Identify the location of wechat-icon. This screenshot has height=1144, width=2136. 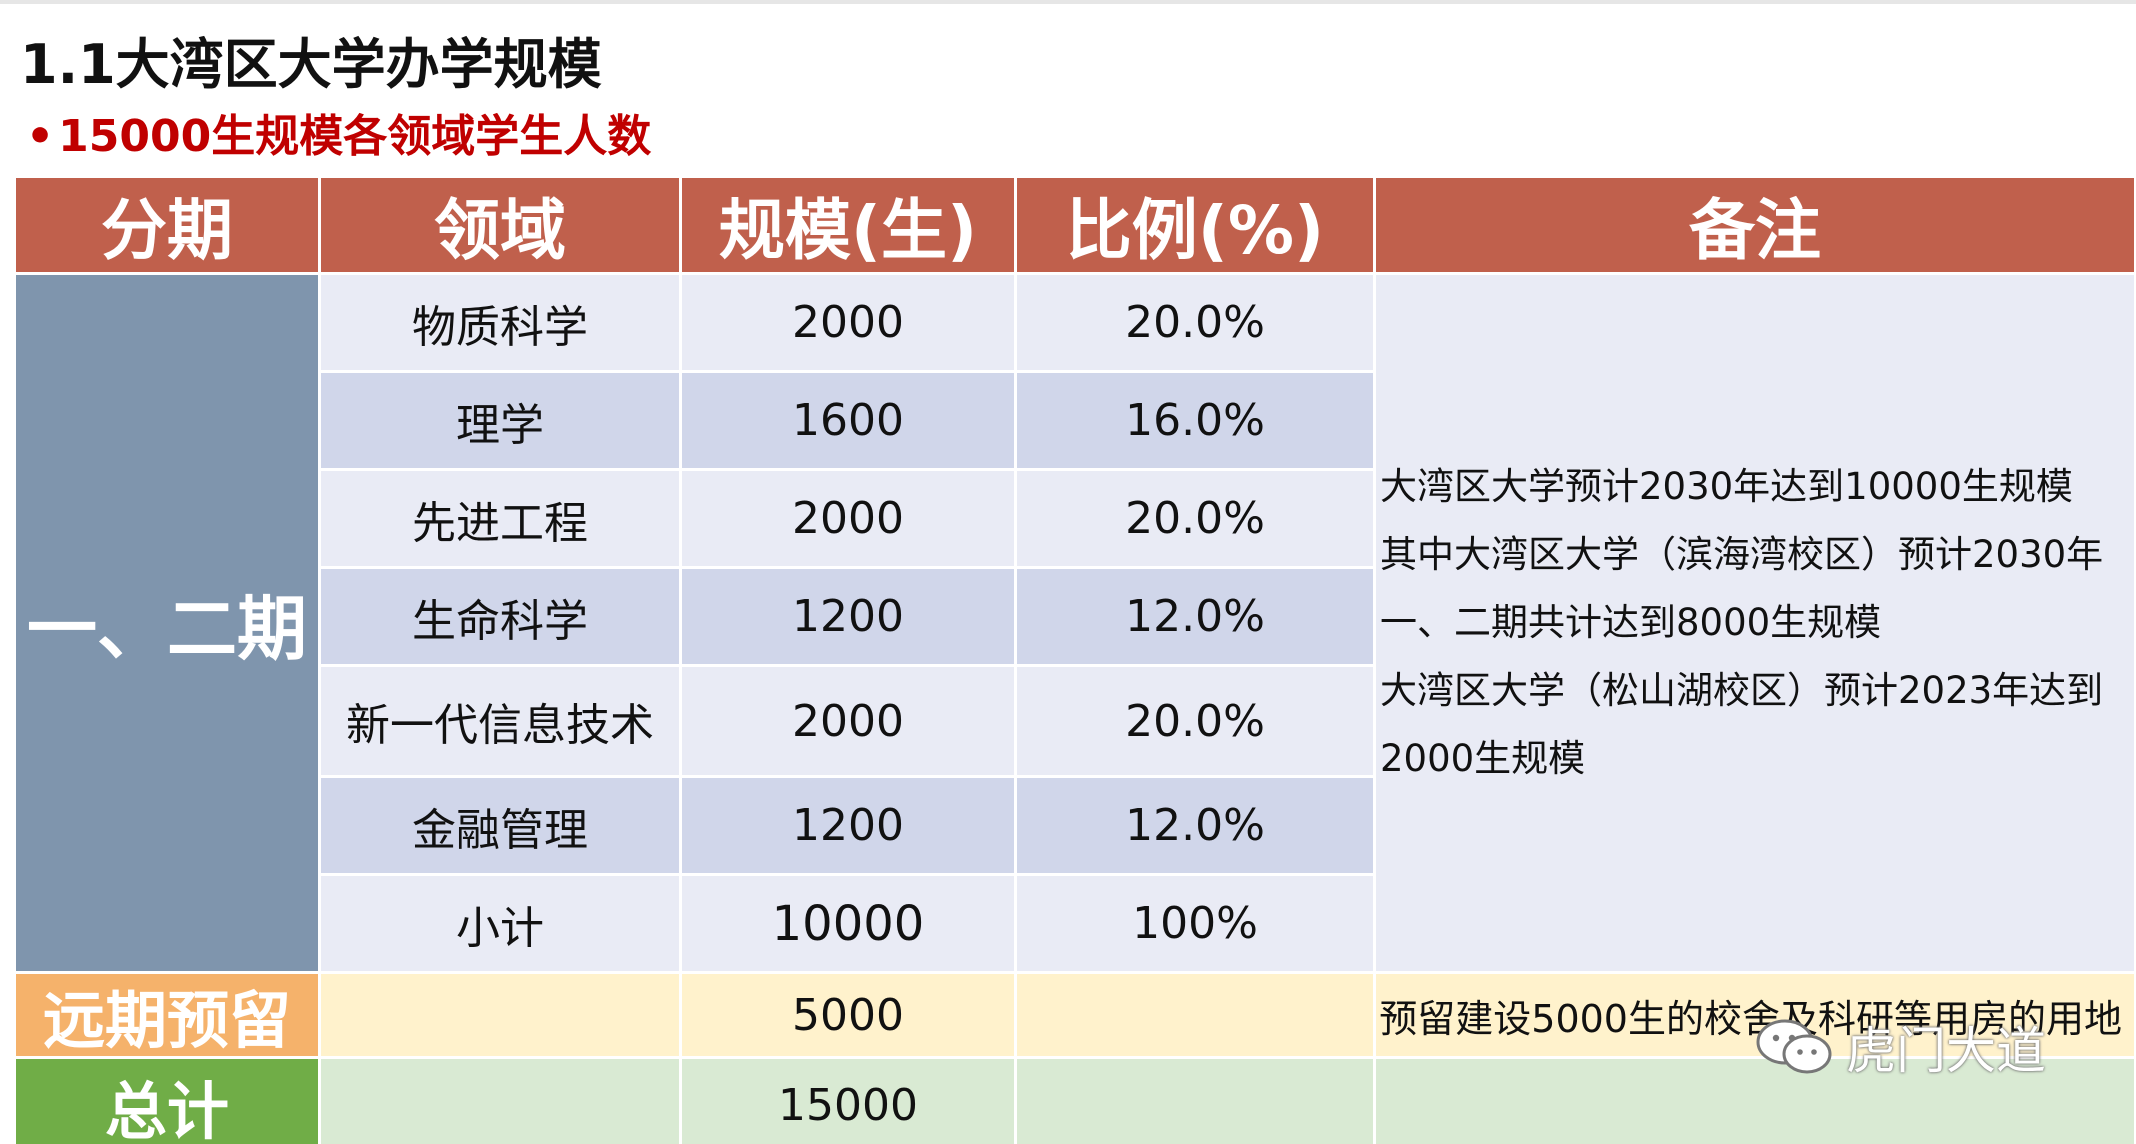
(1794, 1046).